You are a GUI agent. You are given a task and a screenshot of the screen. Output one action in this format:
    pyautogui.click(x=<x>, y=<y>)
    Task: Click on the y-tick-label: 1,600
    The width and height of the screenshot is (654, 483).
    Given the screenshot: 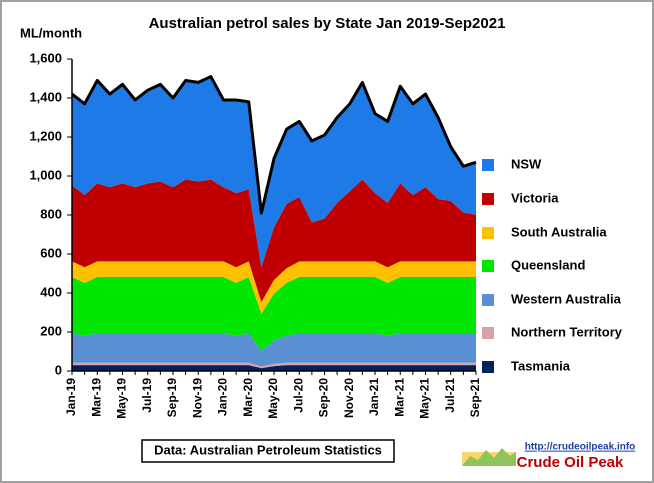 What is the action you would take?
    pyautogui.click(x=45, y=57)
    